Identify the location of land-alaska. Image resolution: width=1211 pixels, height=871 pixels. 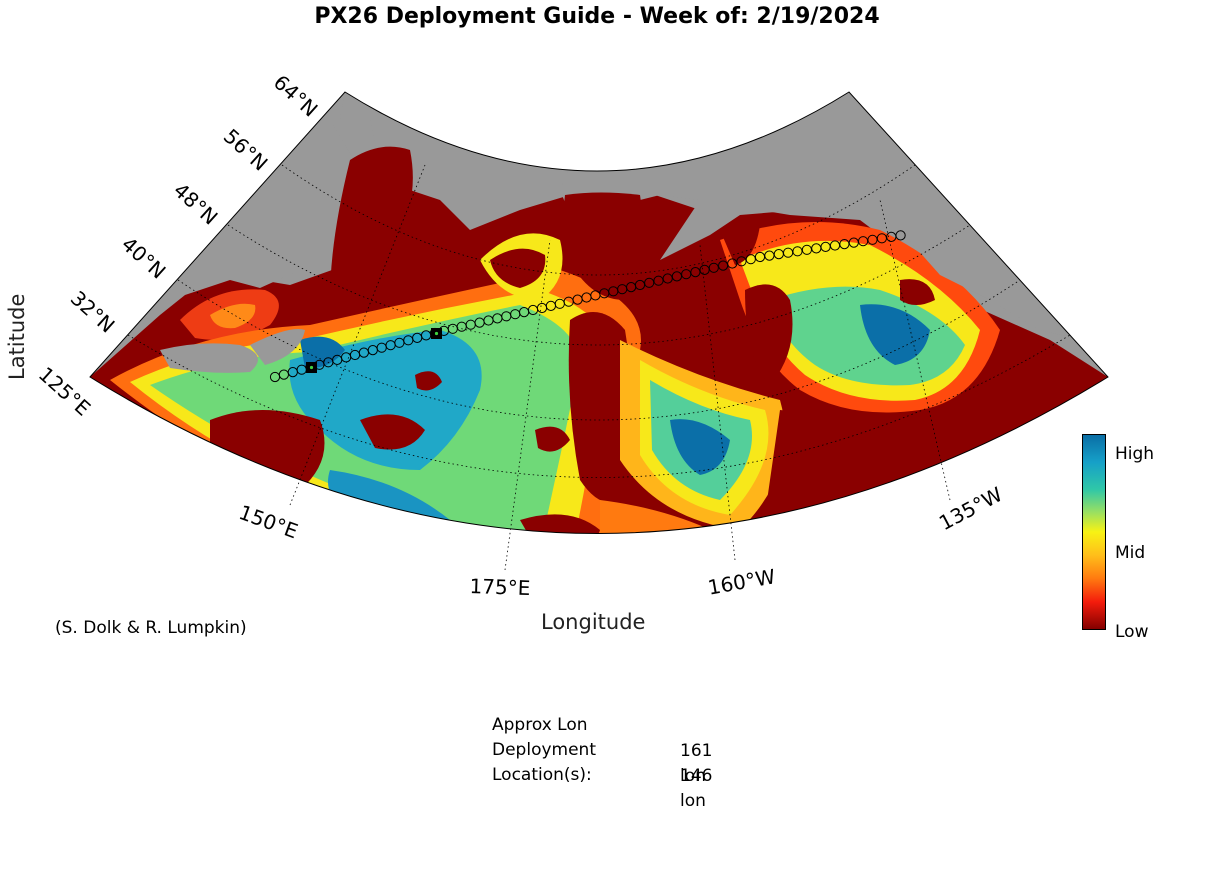
(834, 234).